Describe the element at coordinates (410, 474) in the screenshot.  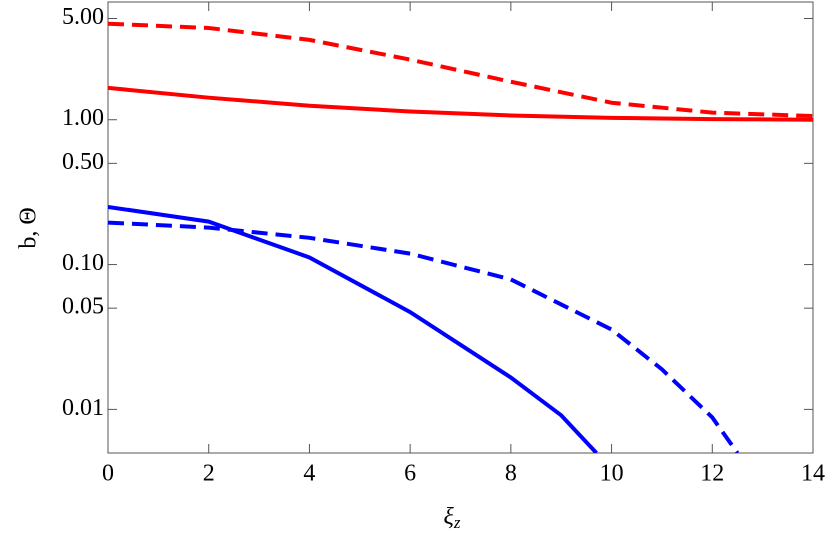
I see `x-tick-label: 6` at that location.